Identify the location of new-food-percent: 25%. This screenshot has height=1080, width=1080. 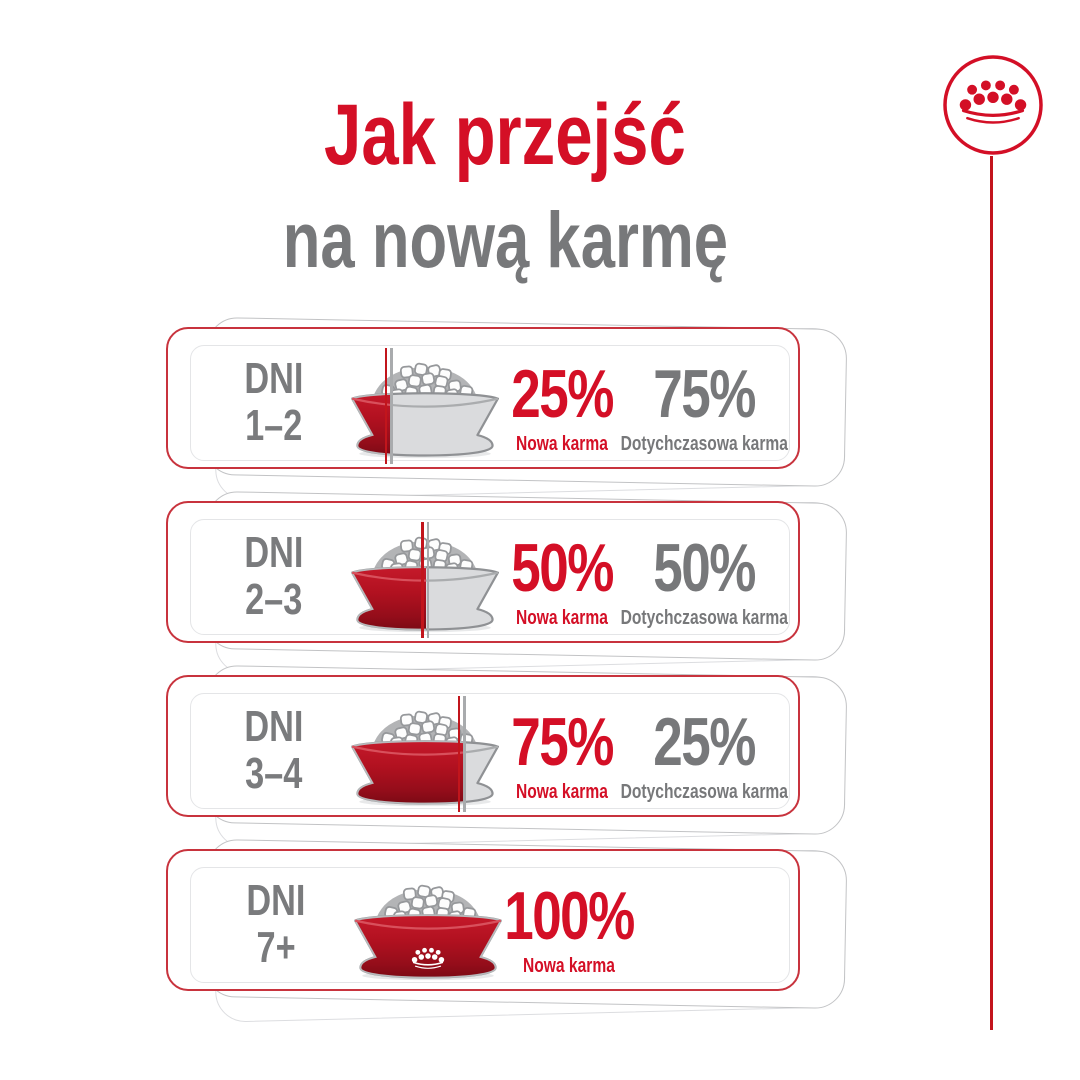
(562, 394).